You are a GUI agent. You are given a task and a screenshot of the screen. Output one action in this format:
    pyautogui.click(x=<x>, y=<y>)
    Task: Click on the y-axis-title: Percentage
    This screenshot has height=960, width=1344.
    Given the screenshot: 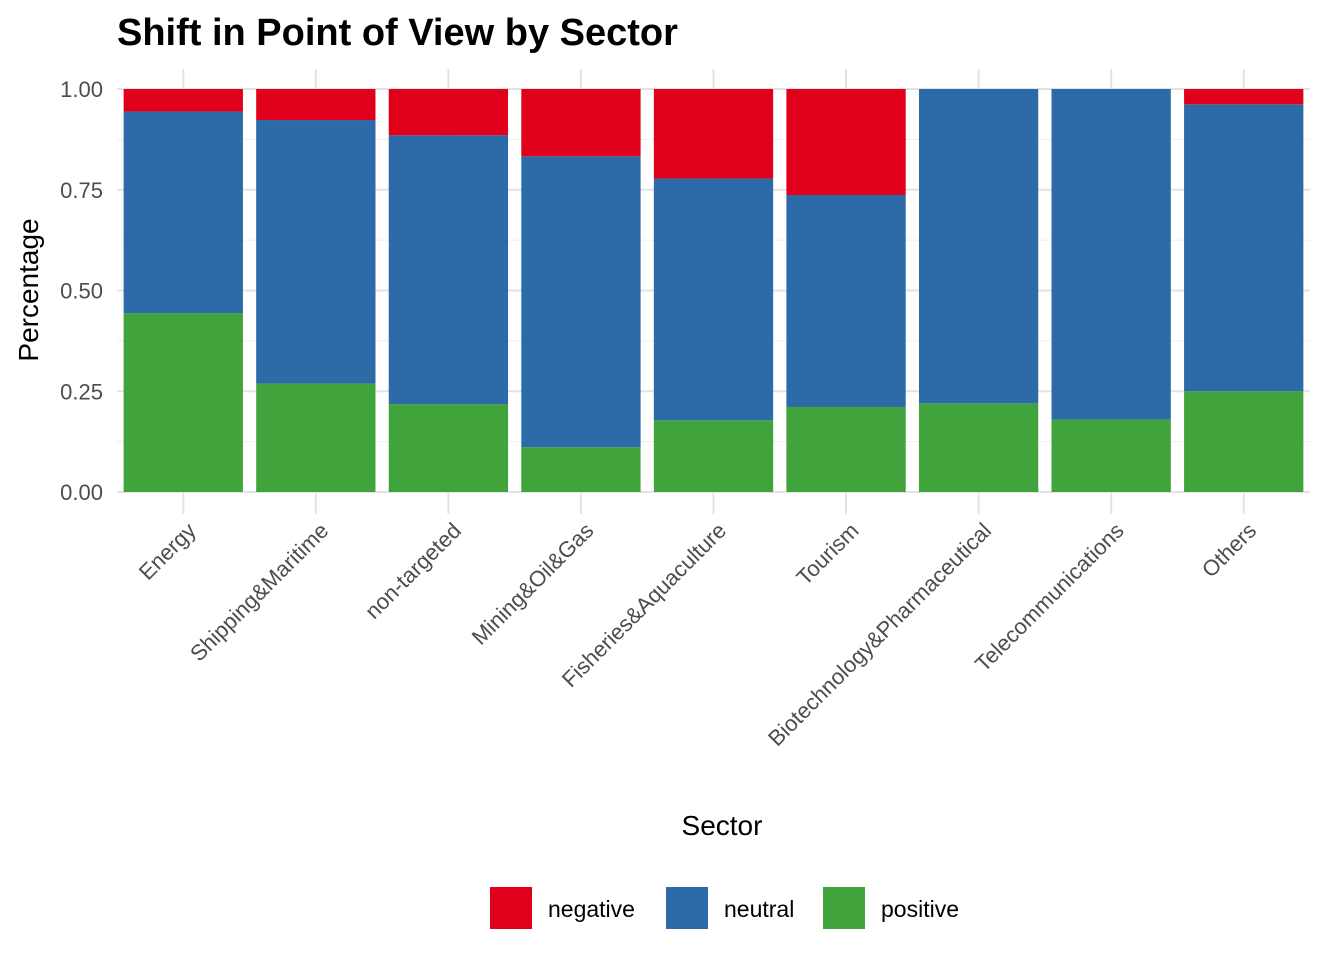 What is the action you would take?
    pyautogui.click(x=28, y=289)
    